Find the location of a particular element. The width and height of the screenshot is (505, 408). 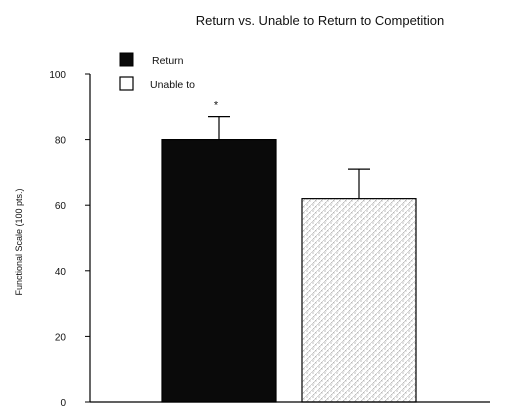

y-tick-label: 40 is located at coordinates (61, 272).